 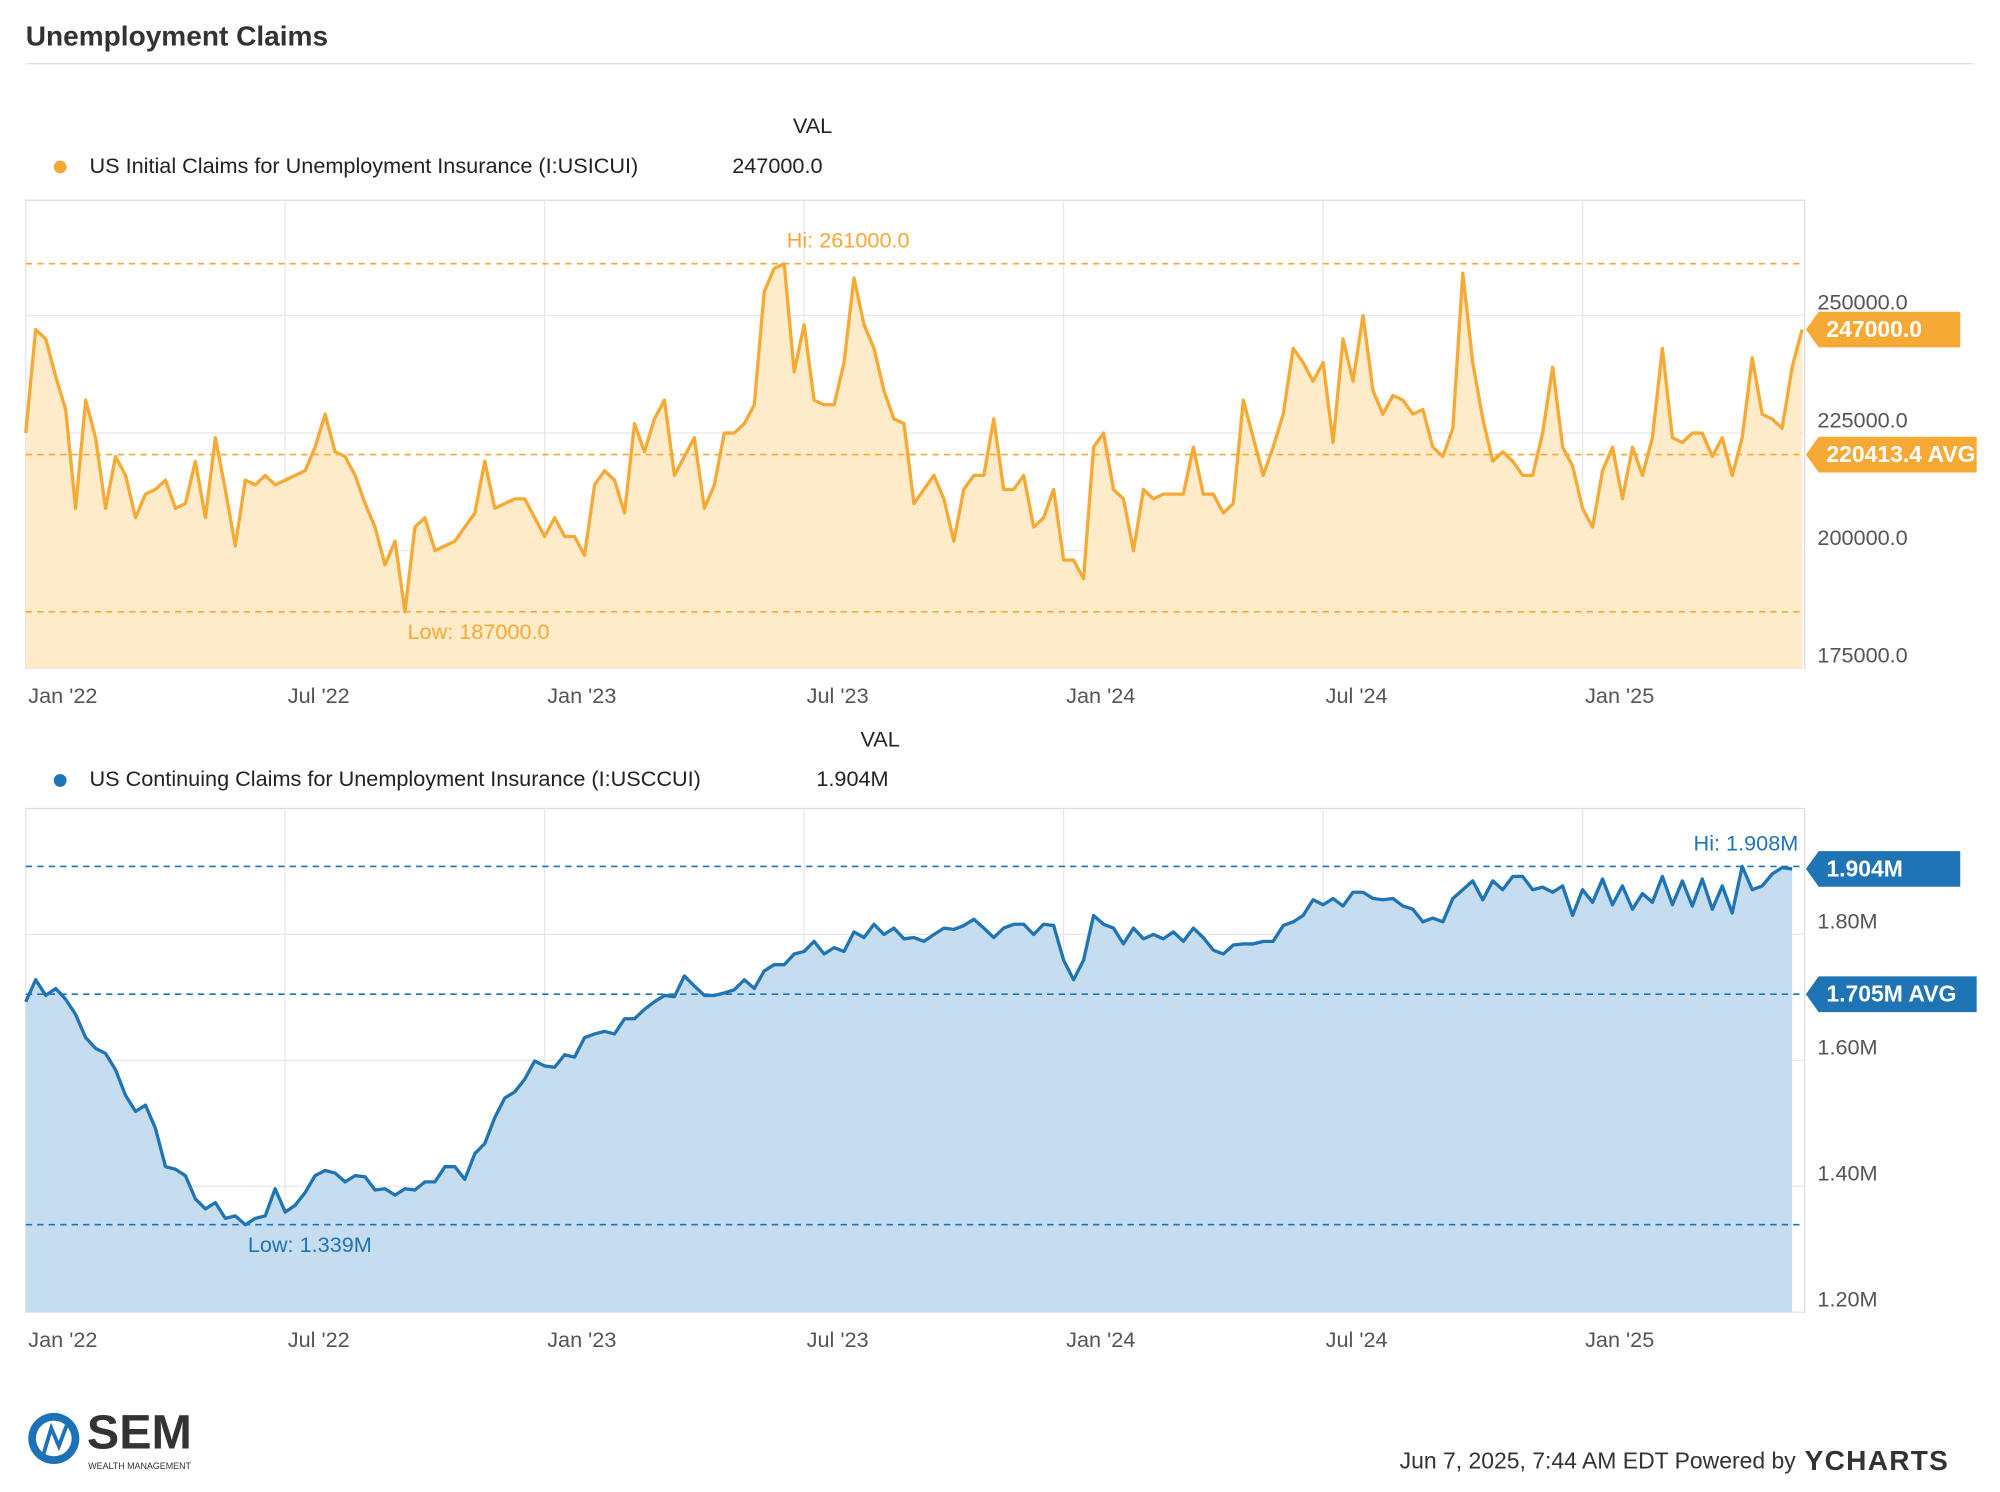 What do you see at coordinates (177, 36) in the screenshot?
I see `page-title: Unemployment Claims` at bounding box center [177, 36].